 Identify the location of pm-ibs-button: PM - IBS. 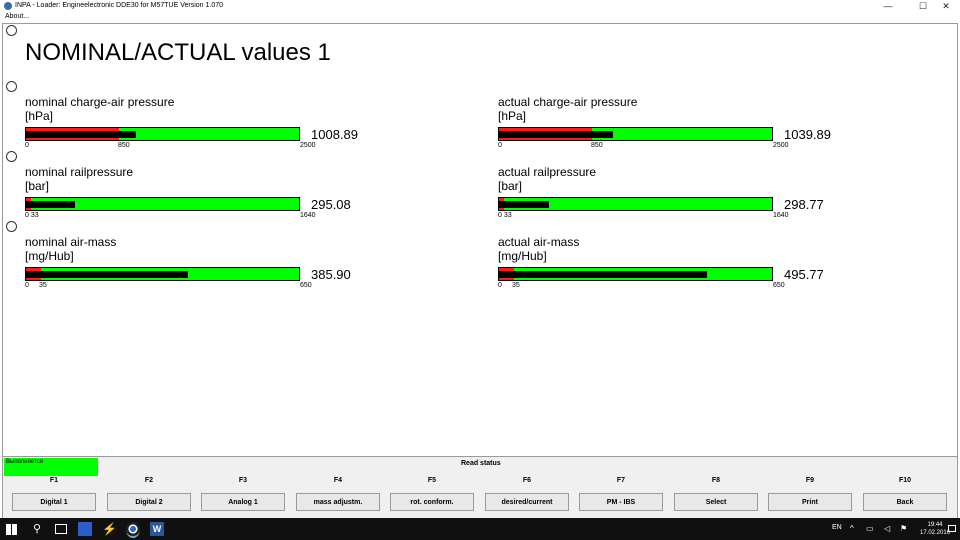
(621, 502).